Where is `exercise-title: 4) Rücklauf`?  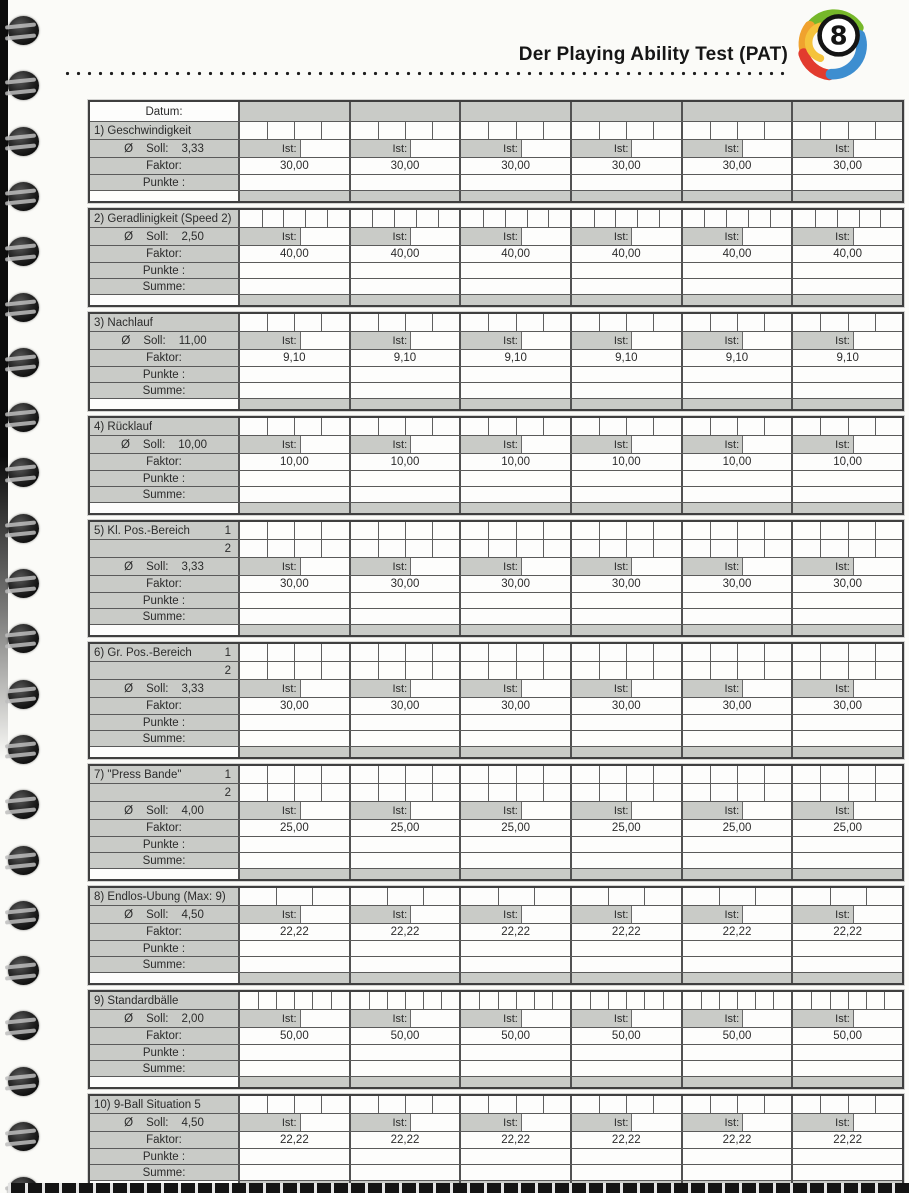 exercise-title: 4) Rücklauf is located at coordinates (123, 426).